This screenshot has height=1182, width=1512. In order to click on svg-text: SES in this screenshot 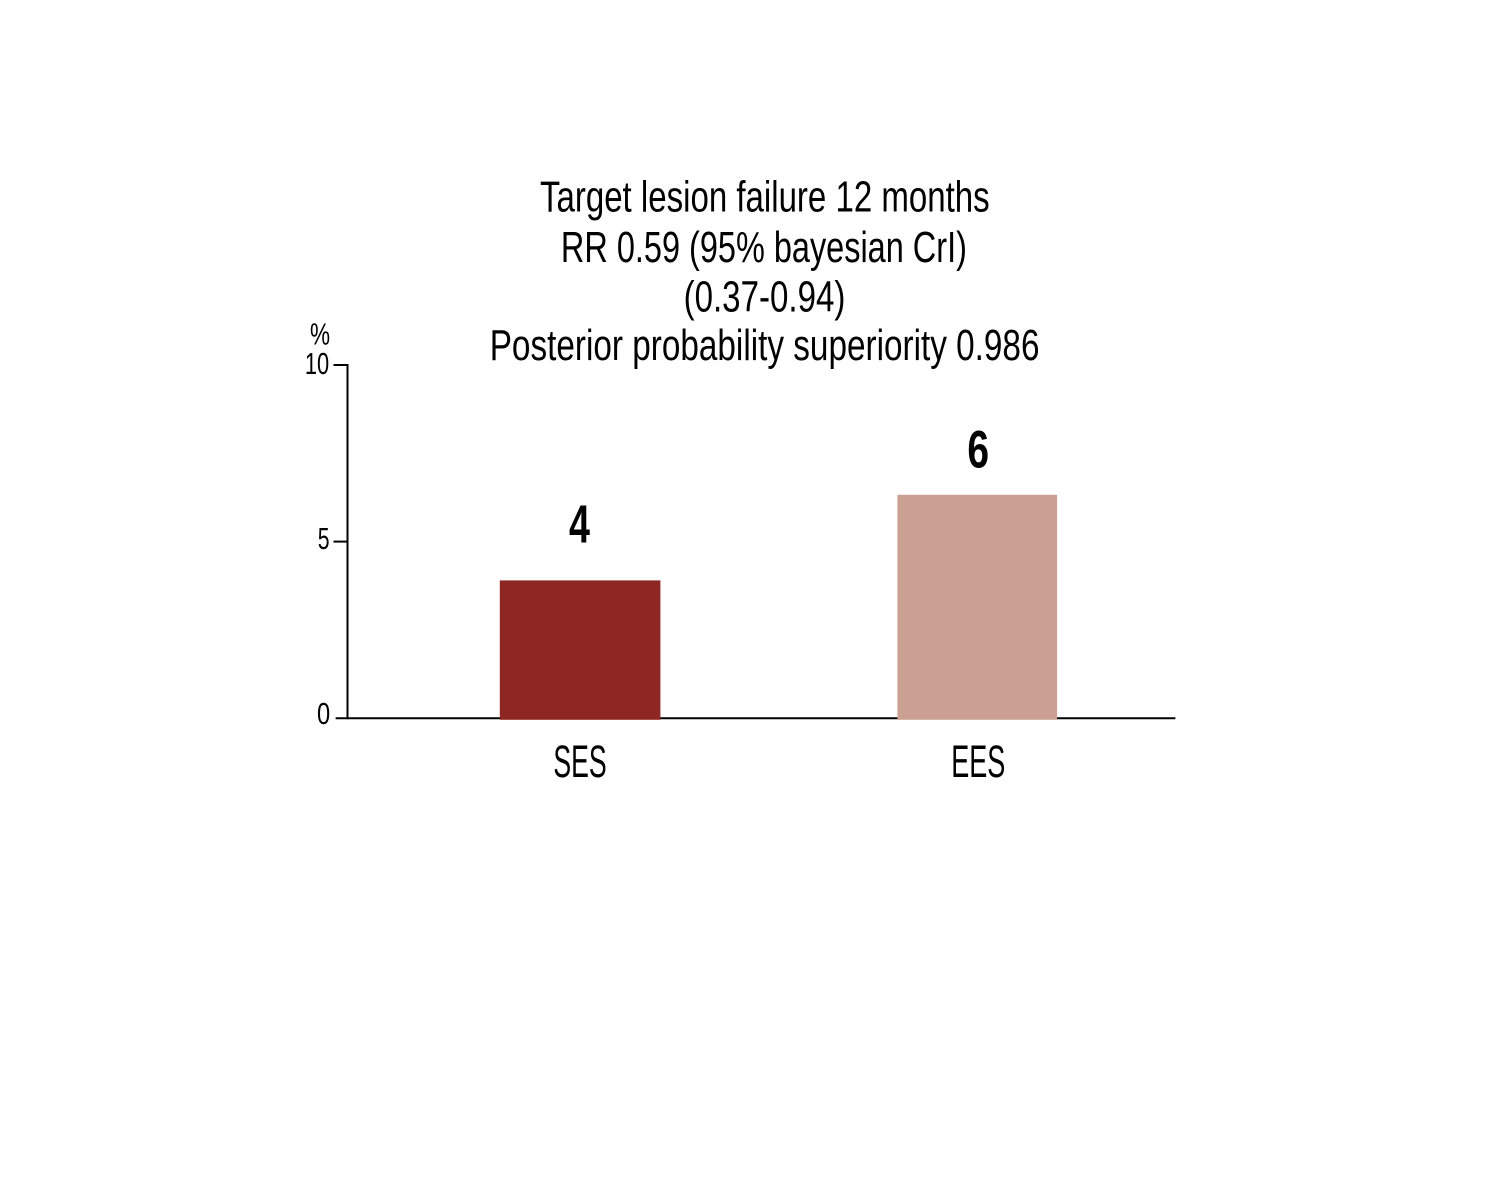, I will do `click(579, 762)`.